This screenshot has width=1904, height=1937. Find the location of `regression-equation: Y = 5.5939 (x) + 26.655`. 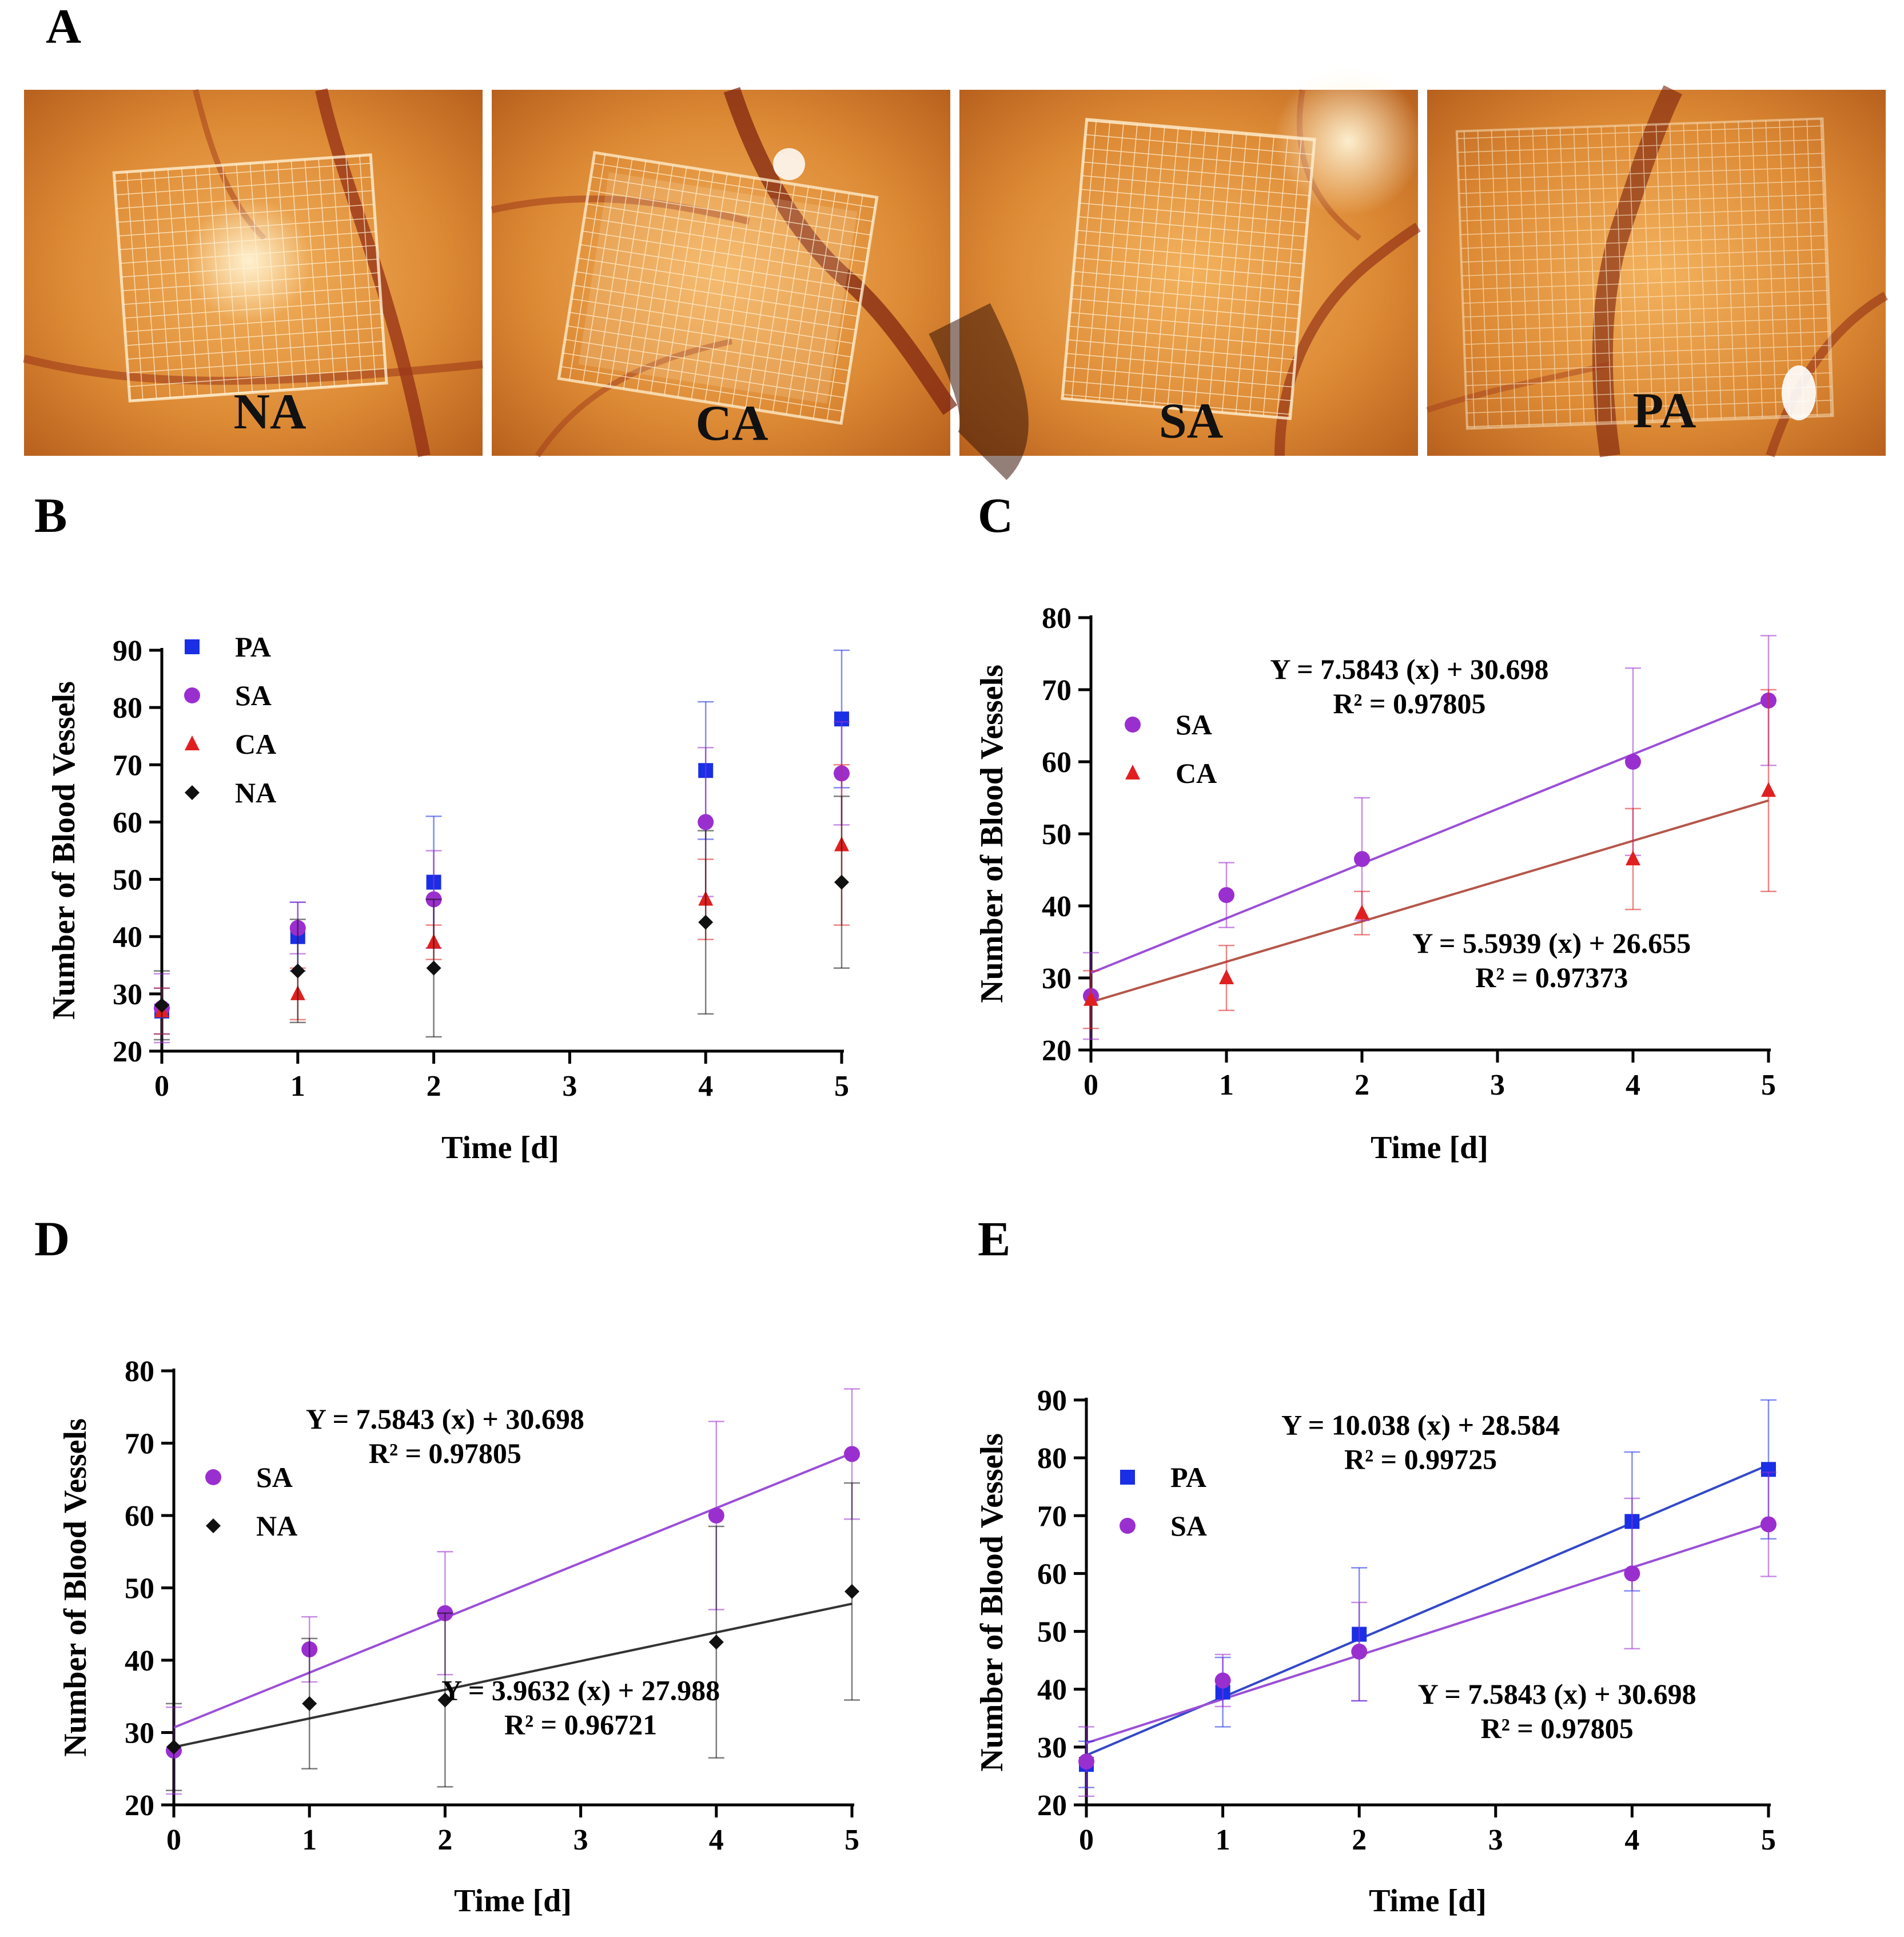

regression-equation: Y = 5.5939 (x) + 26.655 is located at coordinates (1551, 943).